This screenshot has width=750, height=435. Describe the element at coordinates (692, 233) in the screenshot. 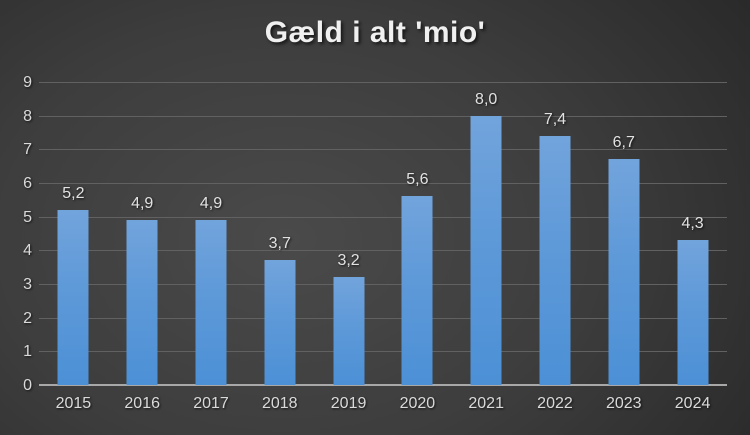

I see `bar-column: 4,3` at that location.